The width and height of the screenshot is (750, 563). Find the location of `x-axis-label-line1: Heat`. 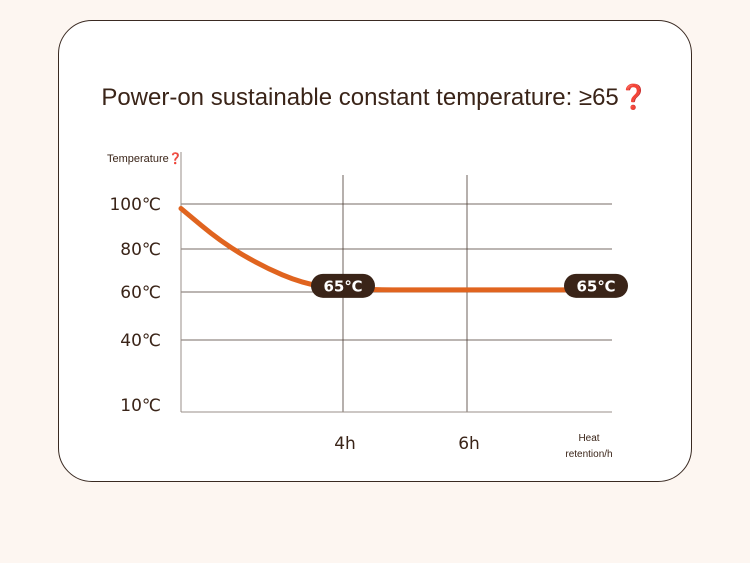

x-axis-label-line1: Heat is located at coordinates (588, 438).